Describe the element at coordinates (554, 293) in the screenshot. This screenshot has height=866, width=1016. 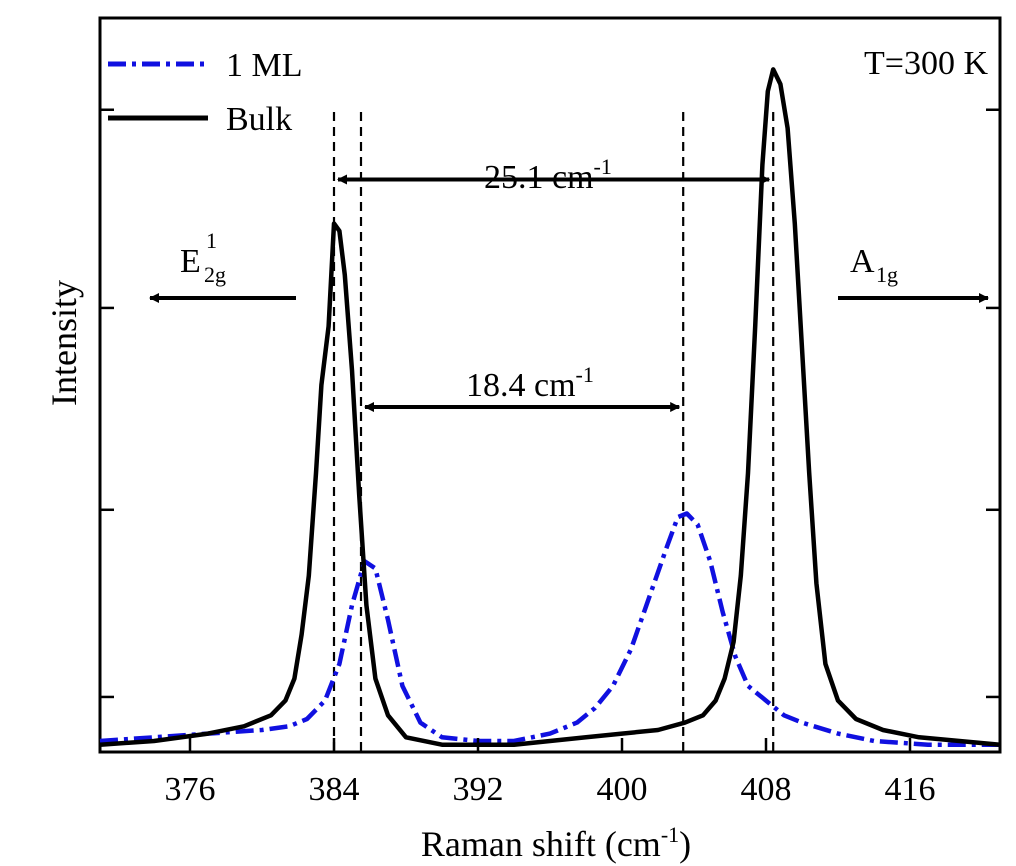
I see `separation-arrows` at that location.